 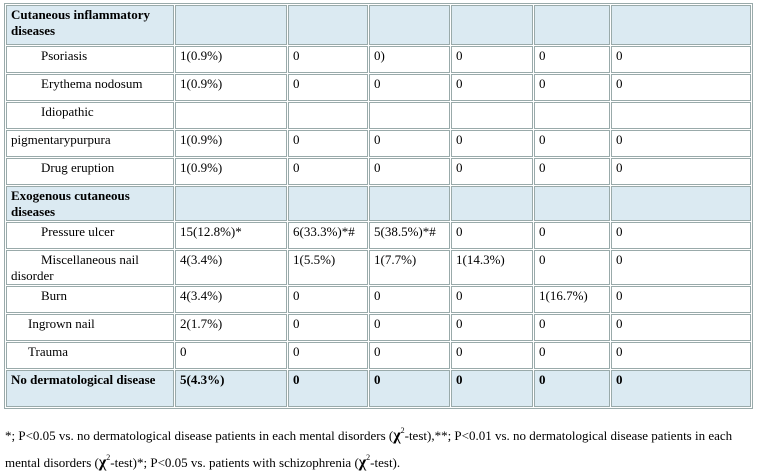 I want to click on row-label: Erythema nodosum, so click(x=90, y=87).